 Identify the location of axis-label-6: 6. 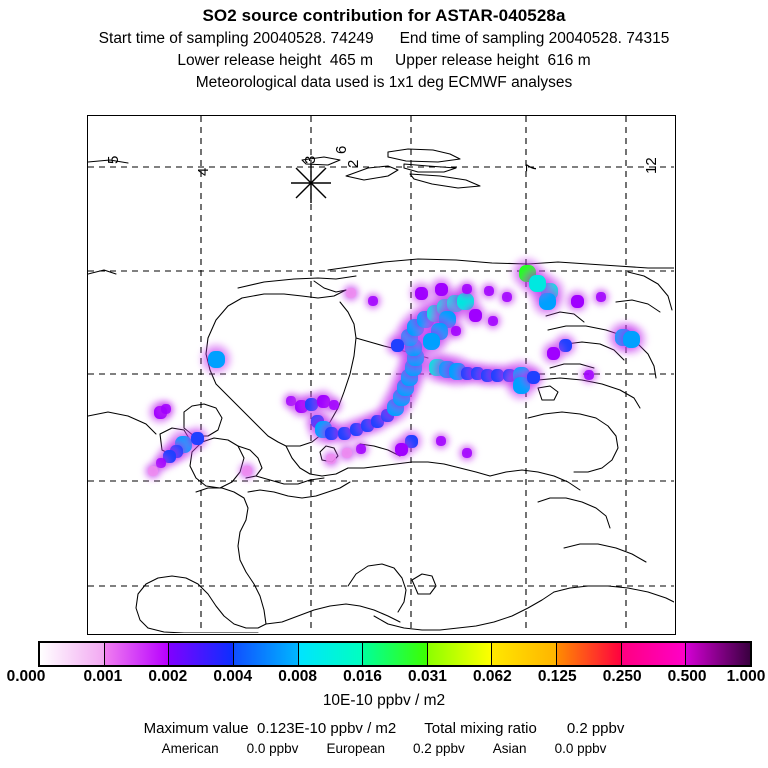
(341, 150).